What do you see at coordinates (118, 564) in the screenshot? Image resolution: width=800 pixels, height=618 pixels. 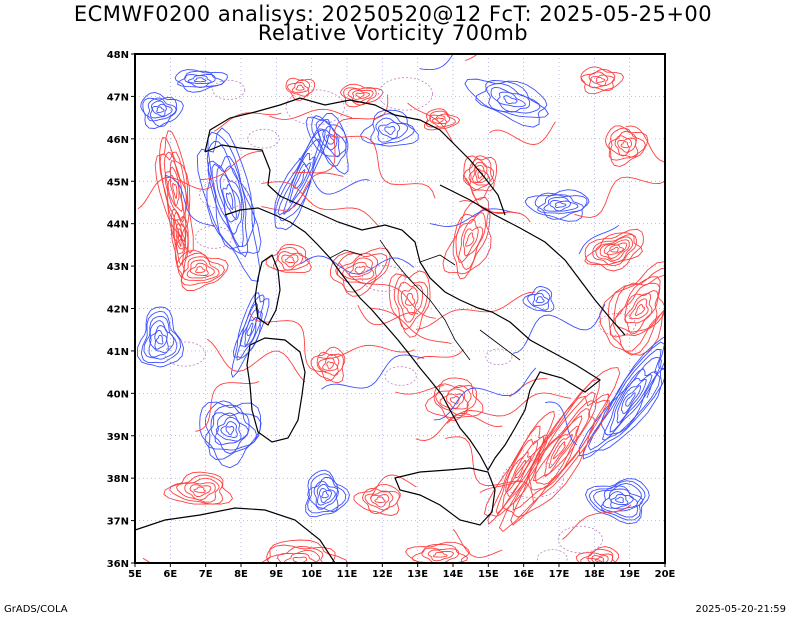 I see `y-tick-label: 36N` at bounding box center [118, 564].